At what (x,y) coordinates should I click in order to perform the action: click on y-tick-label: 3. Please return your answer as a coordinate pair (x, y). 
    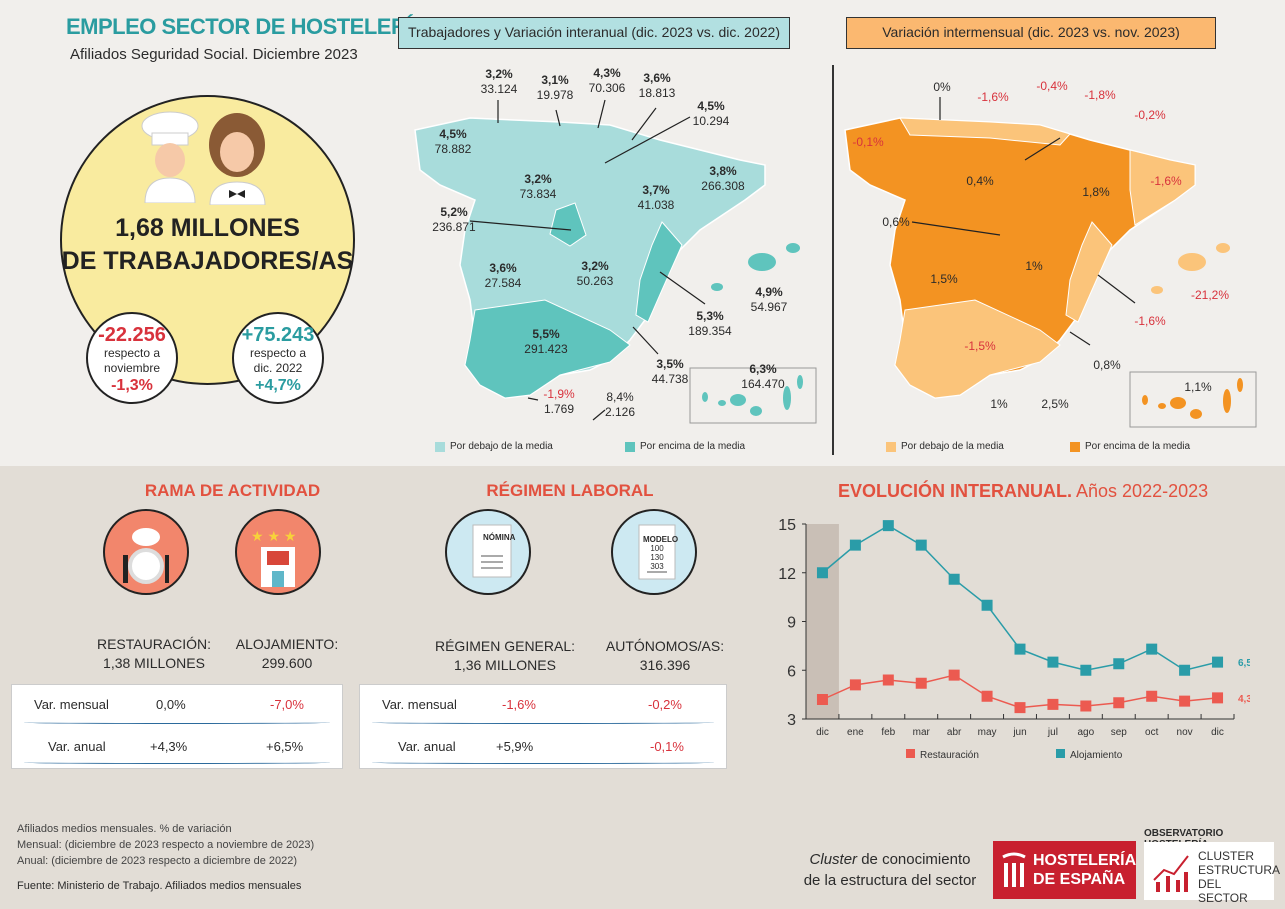
    Looking at the image, I should click on (791, 720).